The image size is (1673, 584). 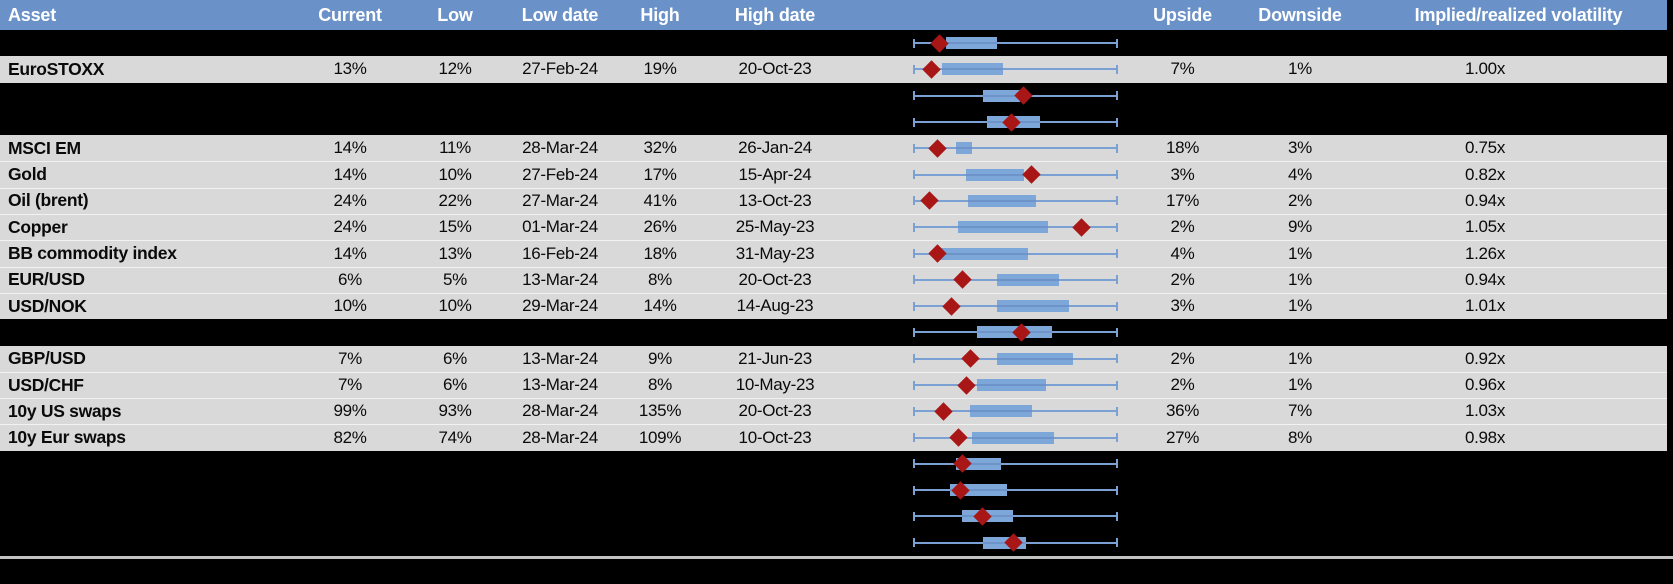 What do you see at coordinates (1182, 253) in the screenshot?
I see `cell-upside: 4%` at bounding box center [1182, 253].